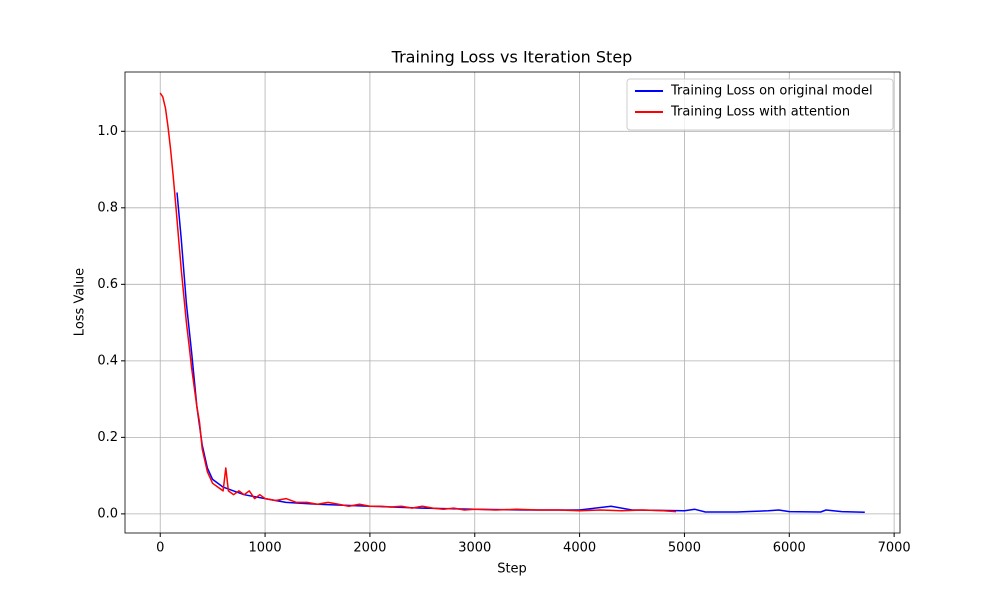 This screenshot has width=1000, height=604. I want to click on x-tick-label: 0, so click(160, 548).